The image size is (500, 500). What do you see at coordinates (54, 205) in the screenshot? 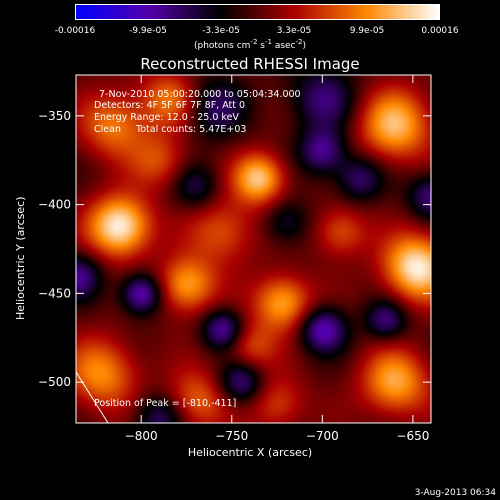
I see `y-tick-label: −400` at bounding box center [54, 205].